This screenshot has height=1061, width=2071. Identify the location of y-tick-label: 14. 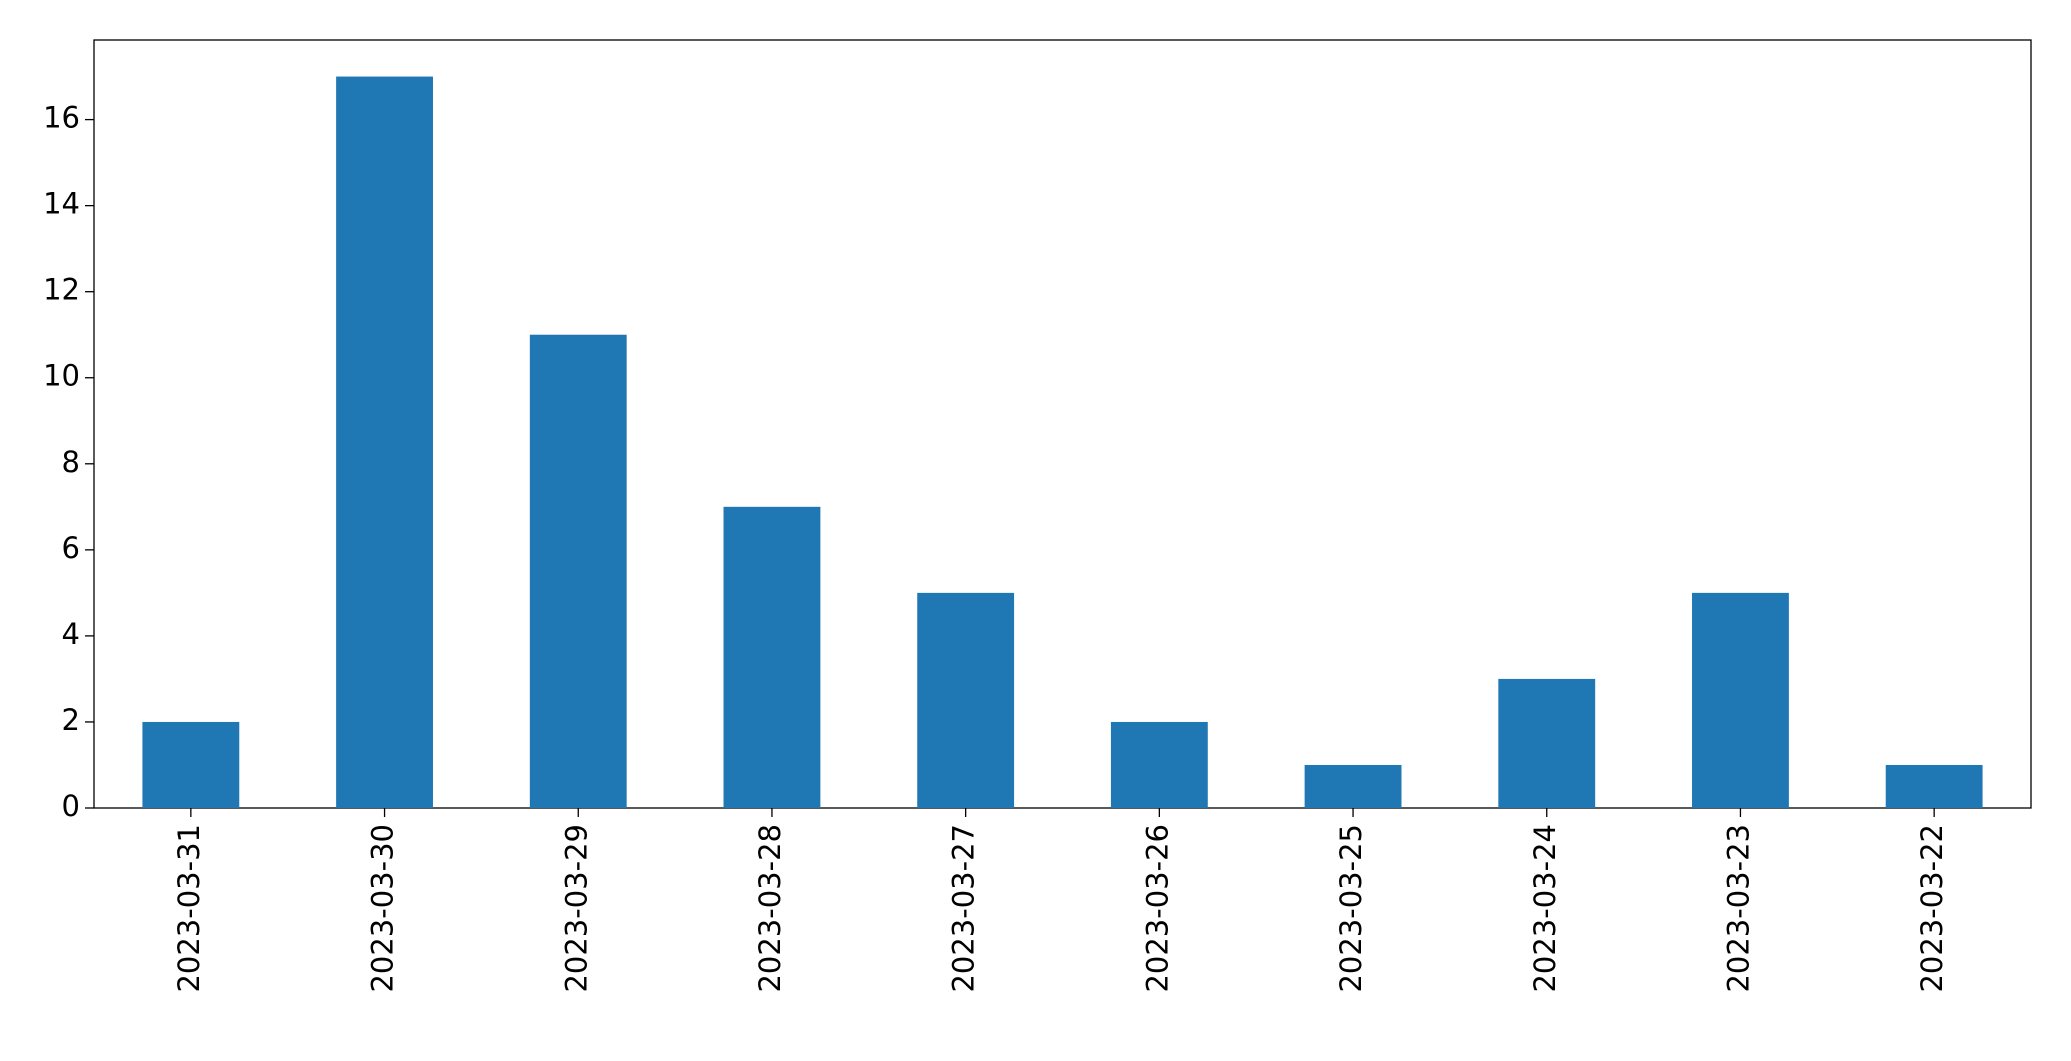
(61, 204).